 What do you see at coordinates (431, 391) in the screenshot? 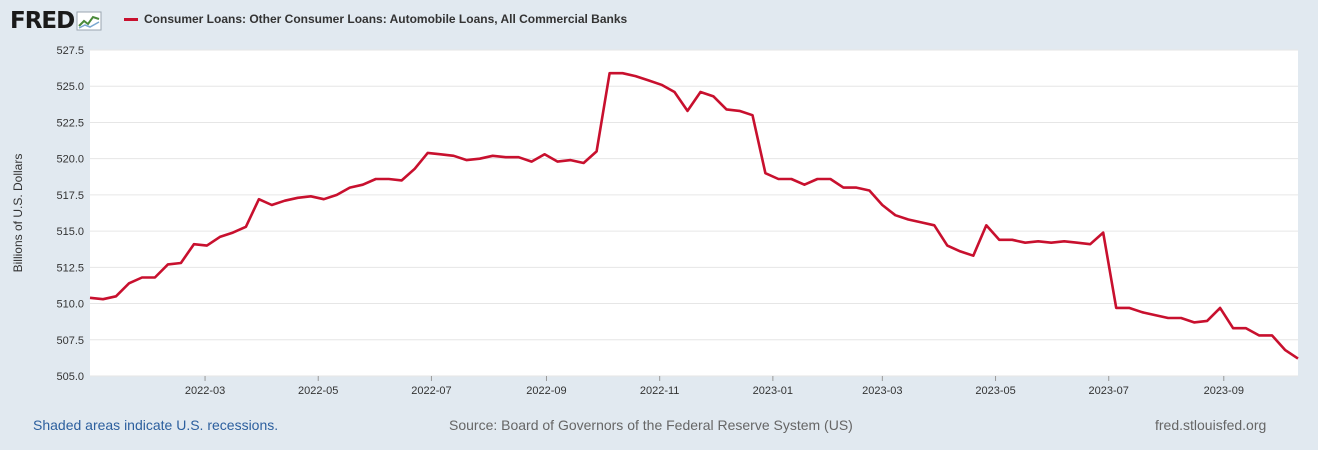
I see `x-tick-label: 2022-07` at bounding box center [431, 391].